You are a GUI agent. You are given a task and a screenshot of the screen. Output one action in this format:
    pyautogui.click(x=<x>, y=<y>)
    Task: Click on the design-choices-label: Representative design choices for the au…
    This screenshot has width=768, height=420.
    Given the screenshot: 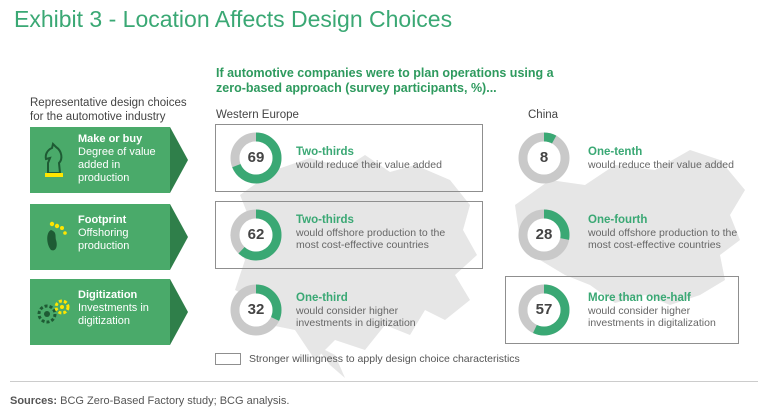 What is the action you would take?
    pyautogui.click(x=108, y=110)
    